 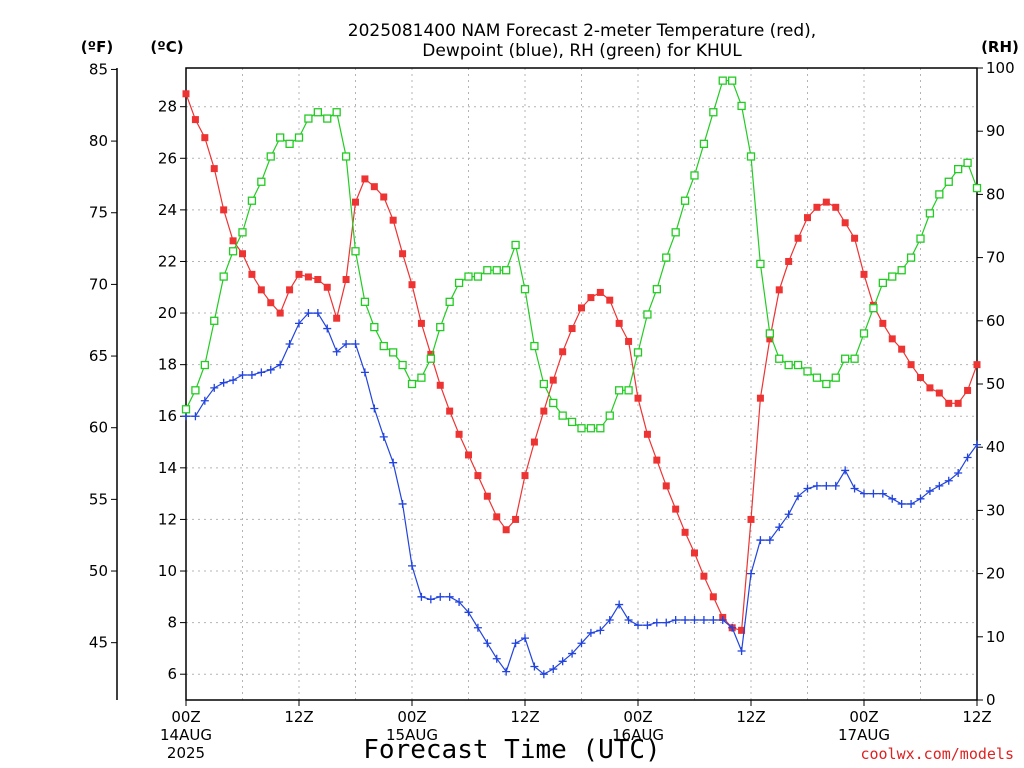 I want to click on celsius-tick-label: 14, so click(x=167, y=468).